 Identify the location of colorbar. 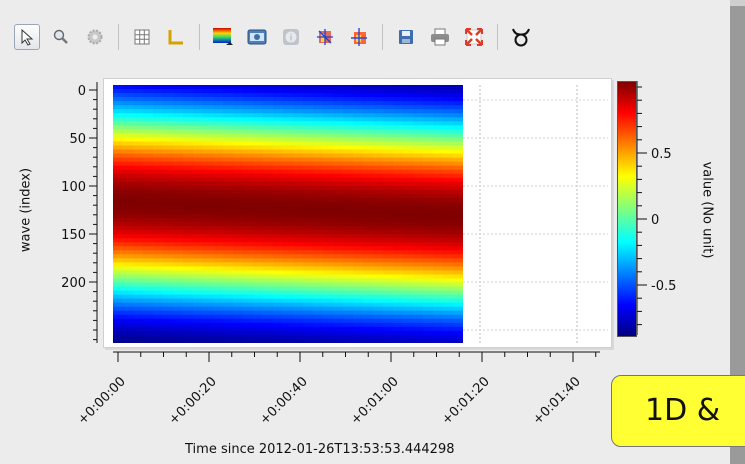
(627, 209).